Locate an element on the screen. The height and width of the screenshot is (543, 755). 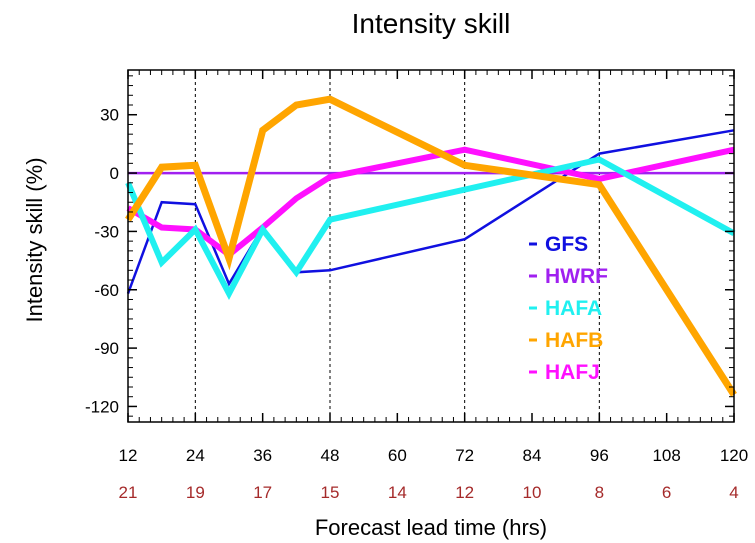
x-tick-label: 24 is located at coordinates (195, 455).